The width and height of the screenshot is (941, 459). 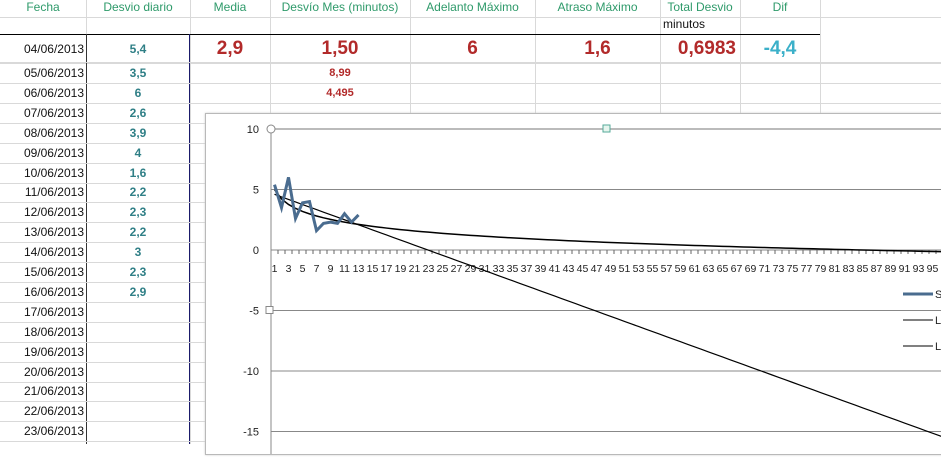 I want to click on desvio-cell: 1,6, so click(x=138, y=173).